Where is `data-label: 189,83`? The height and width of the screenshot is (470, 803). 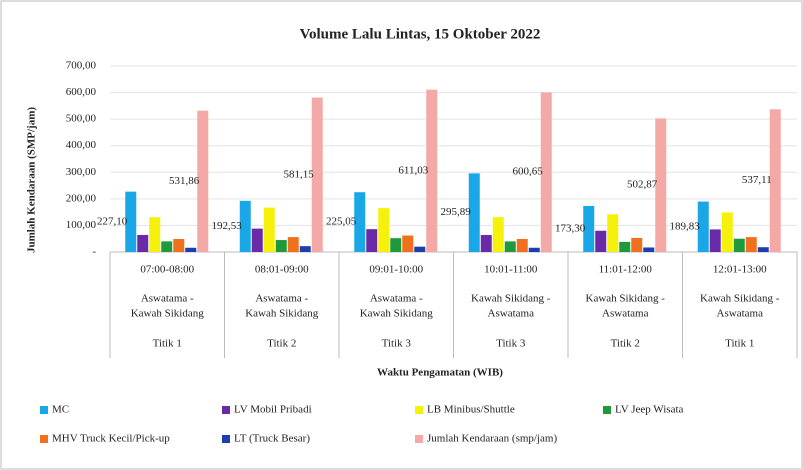 data-label: 189,83 is located at coordinates (685, 226).